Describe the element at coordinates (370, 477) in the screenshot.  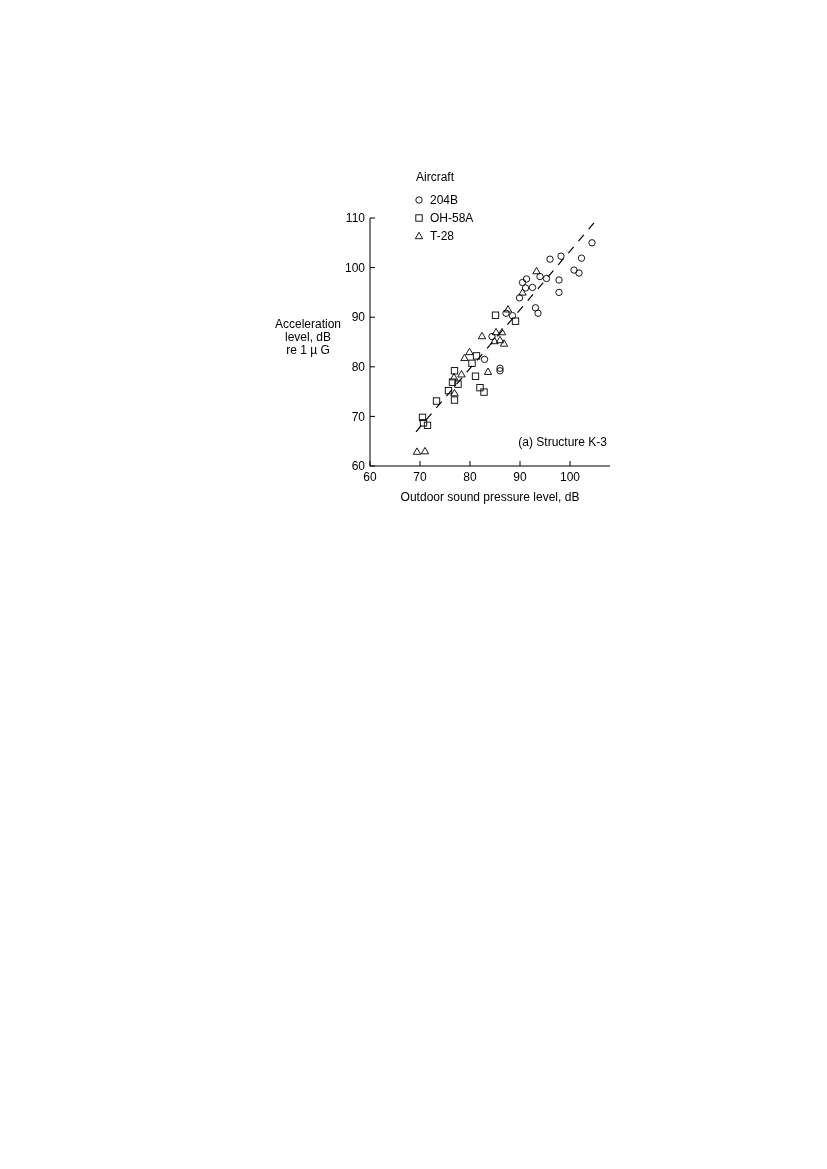
I see `x-tick-label: 60` at that location.